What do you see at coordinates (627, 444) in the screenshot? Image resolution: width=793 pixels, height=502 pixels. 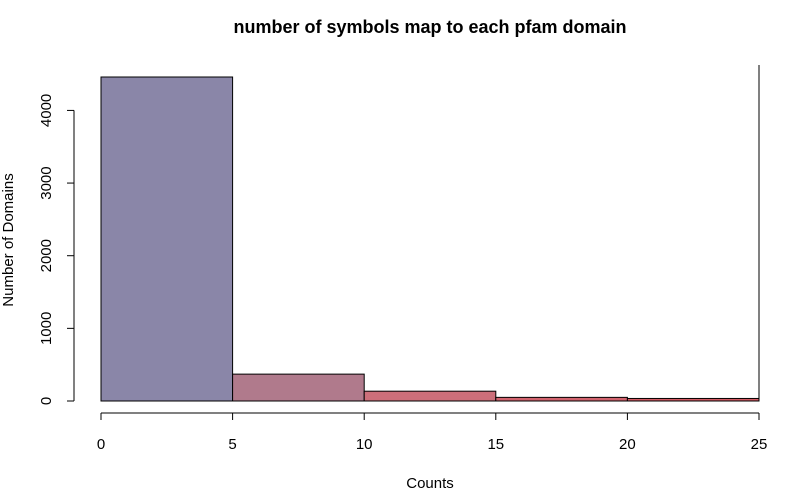 I see `x-tick-label-20: 20` at bounding box center [627, 444].